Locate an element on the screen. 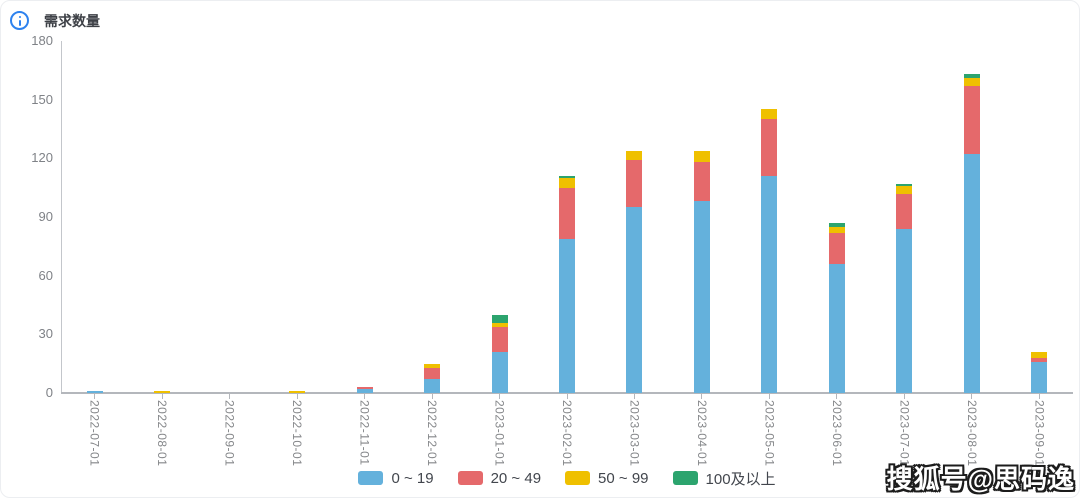  legend-item: 0 ~ 19 is located at coordinates (396, 478).